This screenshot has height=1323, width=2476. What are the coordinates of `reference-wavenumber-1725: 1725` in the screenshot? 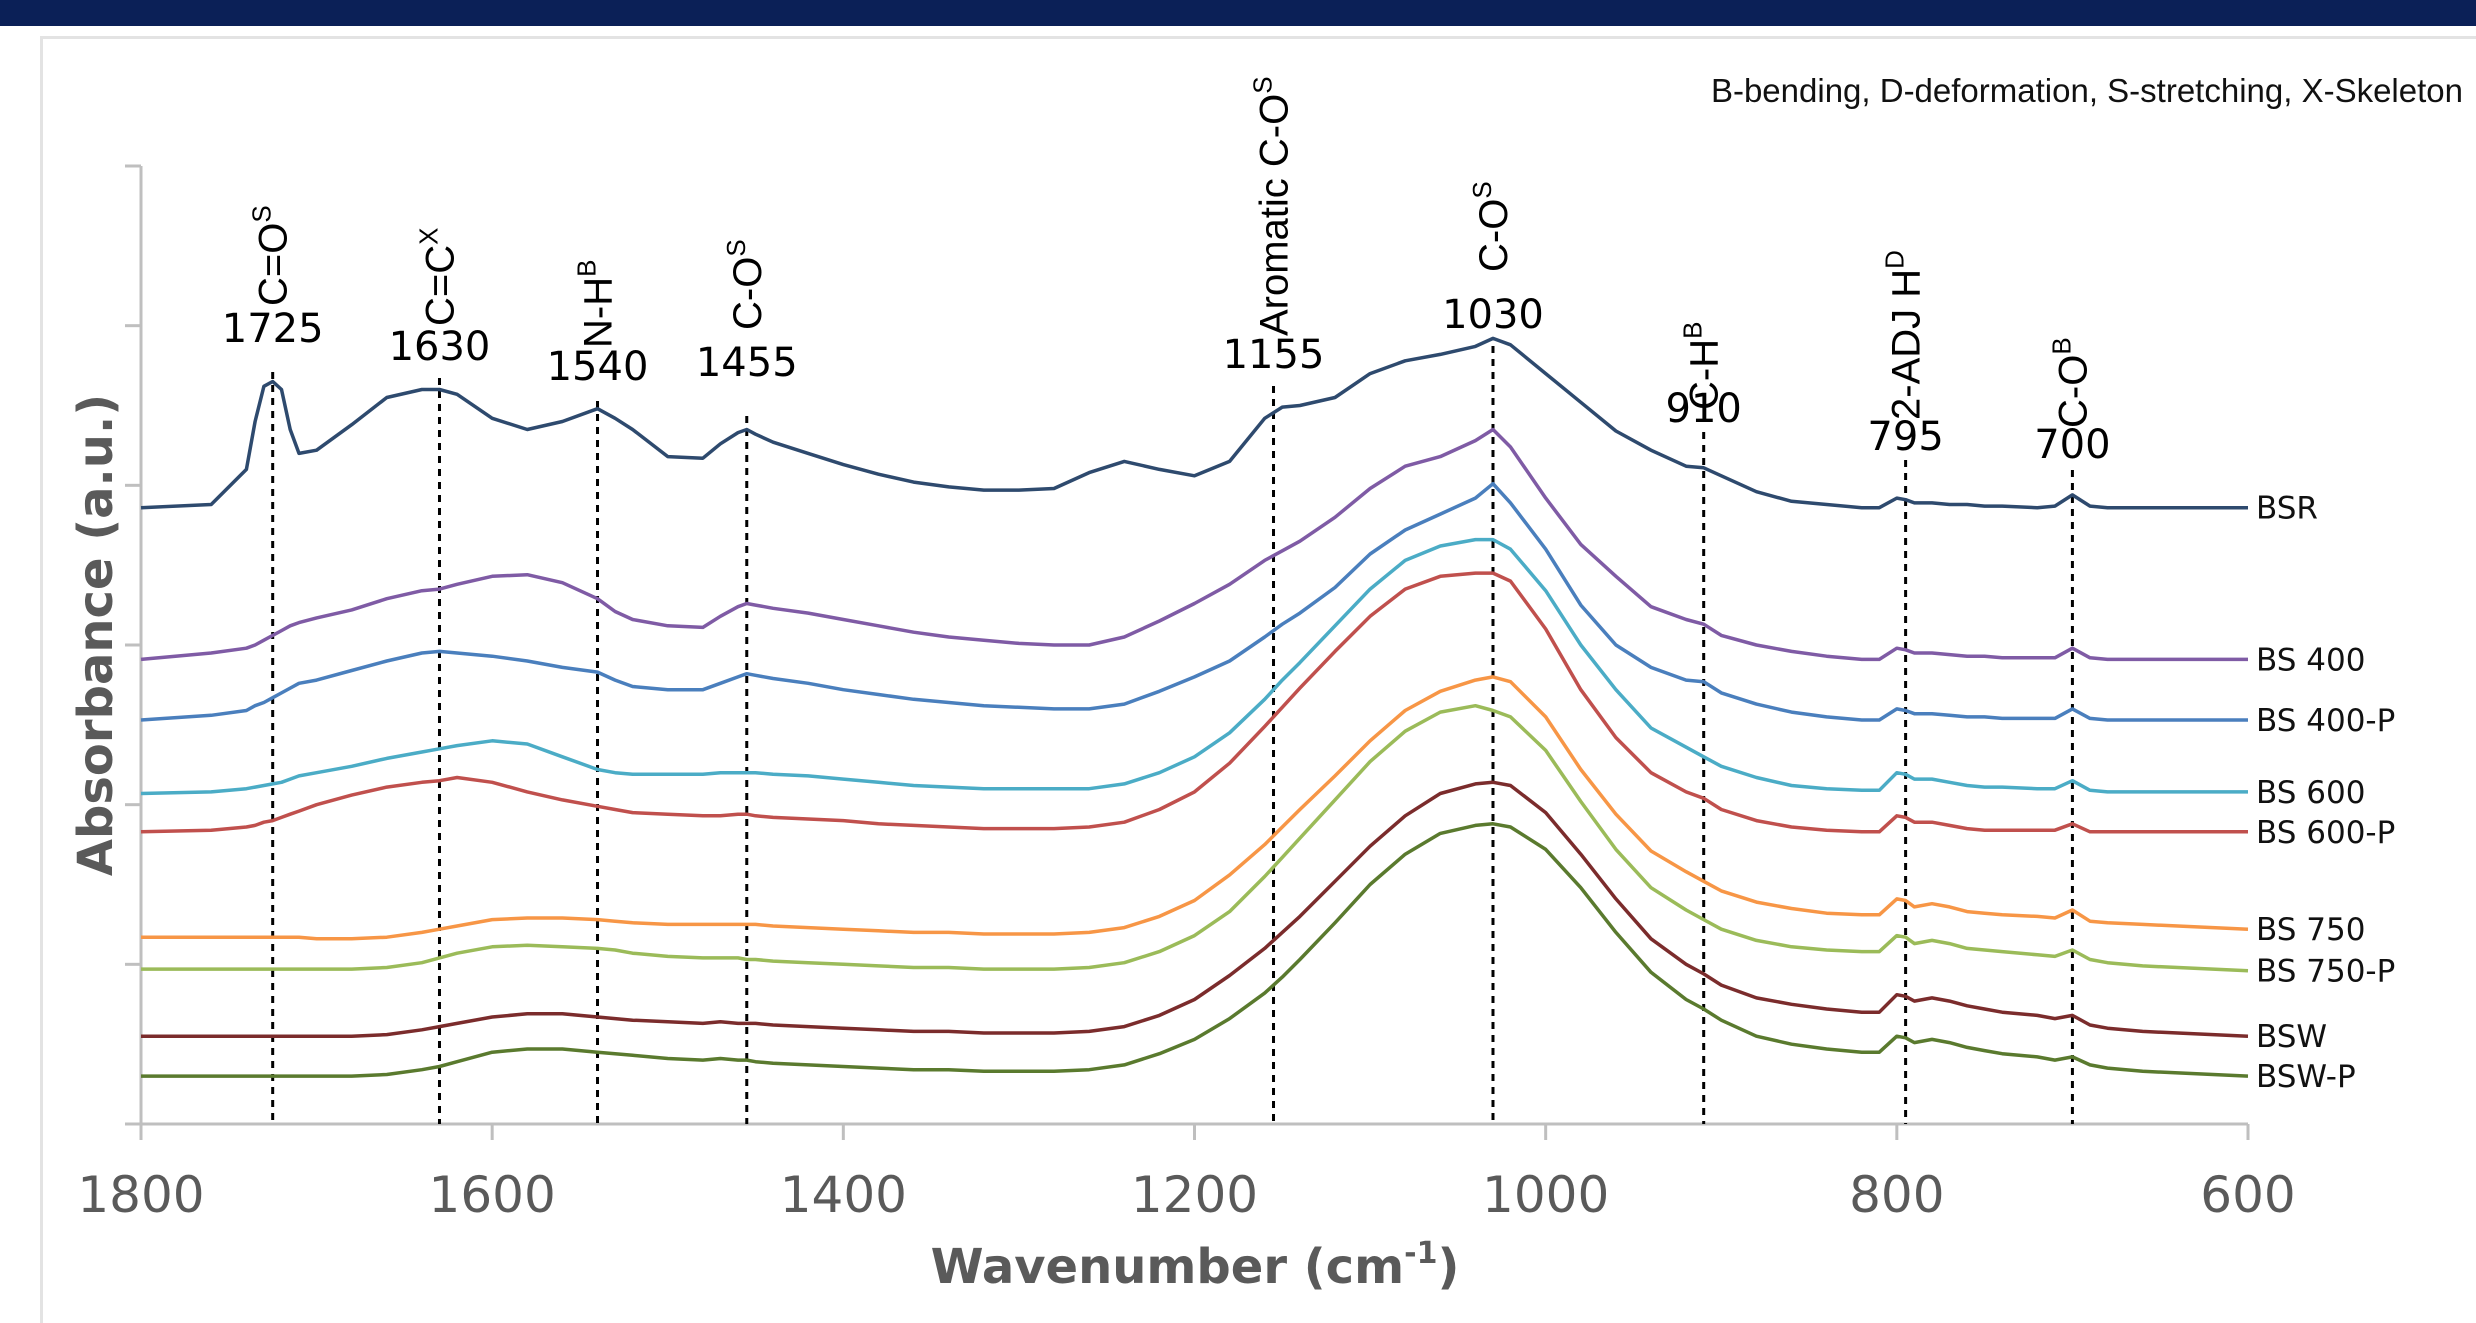 It's located at (273, 329).